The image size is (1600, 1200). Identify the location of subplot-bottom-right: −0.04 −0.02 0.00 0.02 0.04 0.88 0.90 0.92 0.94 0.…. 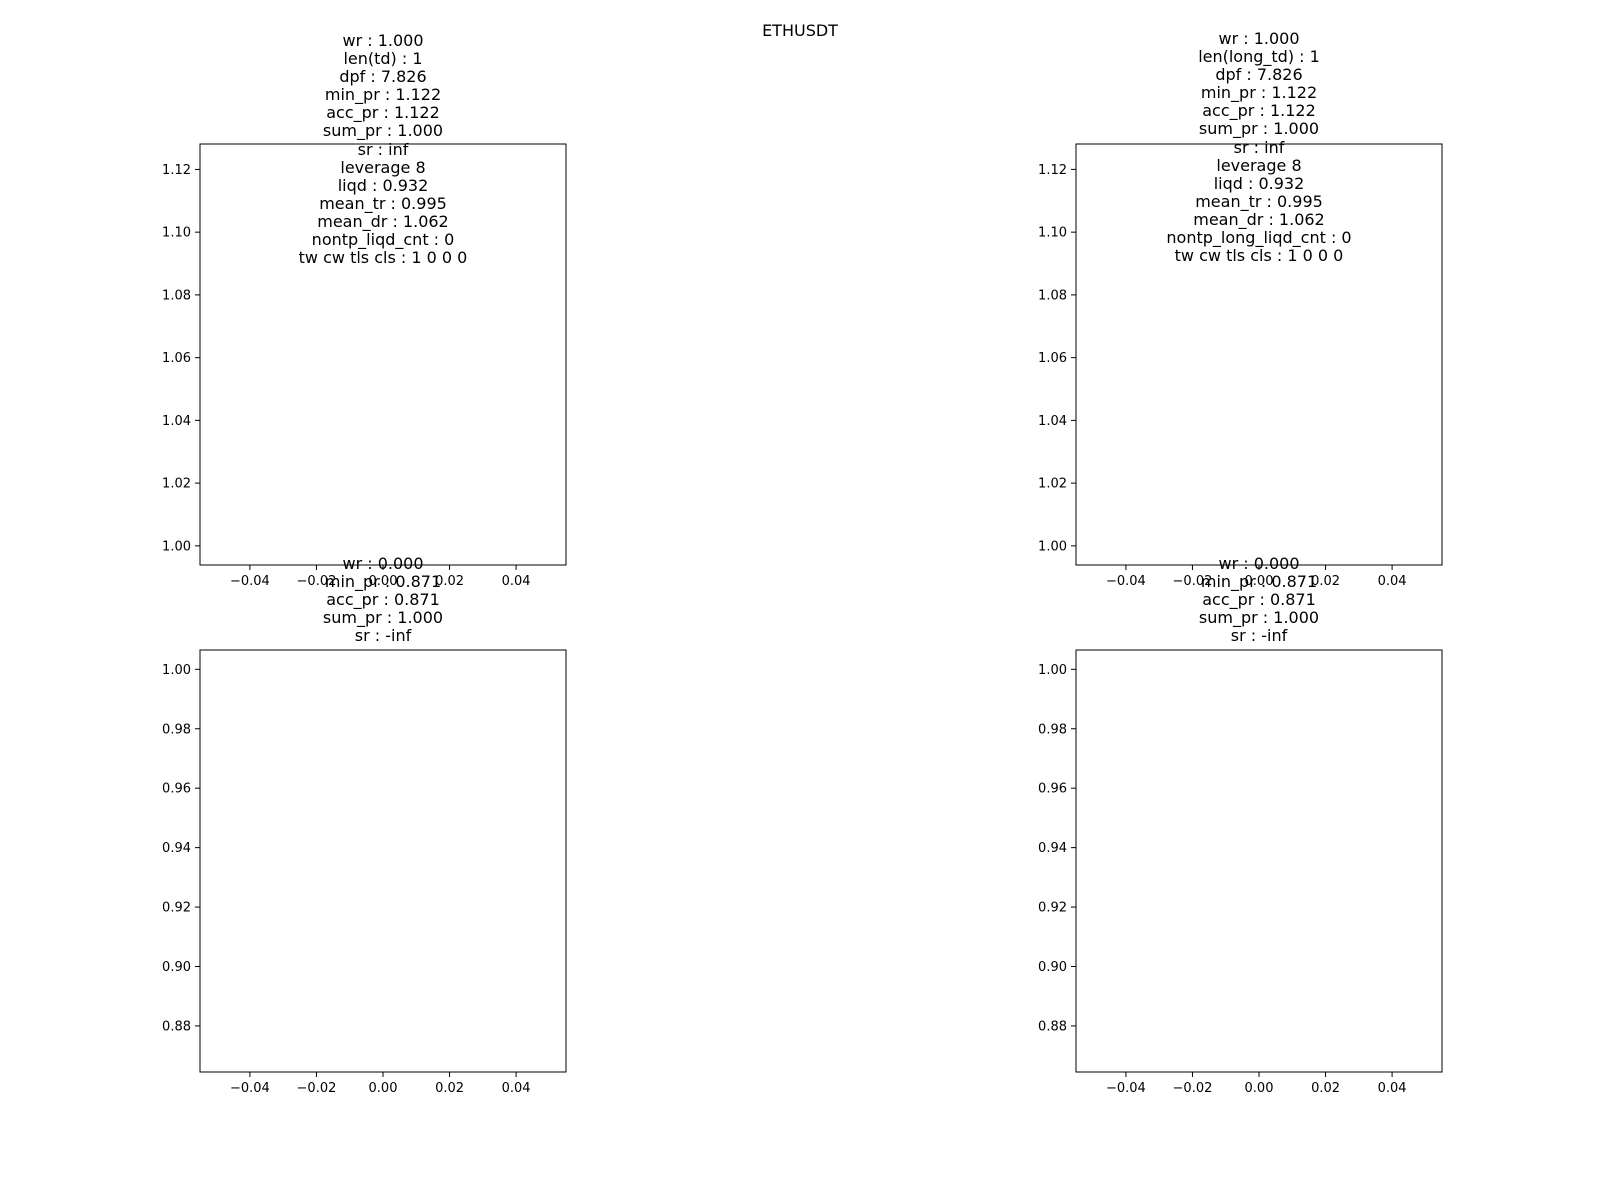
(1240, 872).